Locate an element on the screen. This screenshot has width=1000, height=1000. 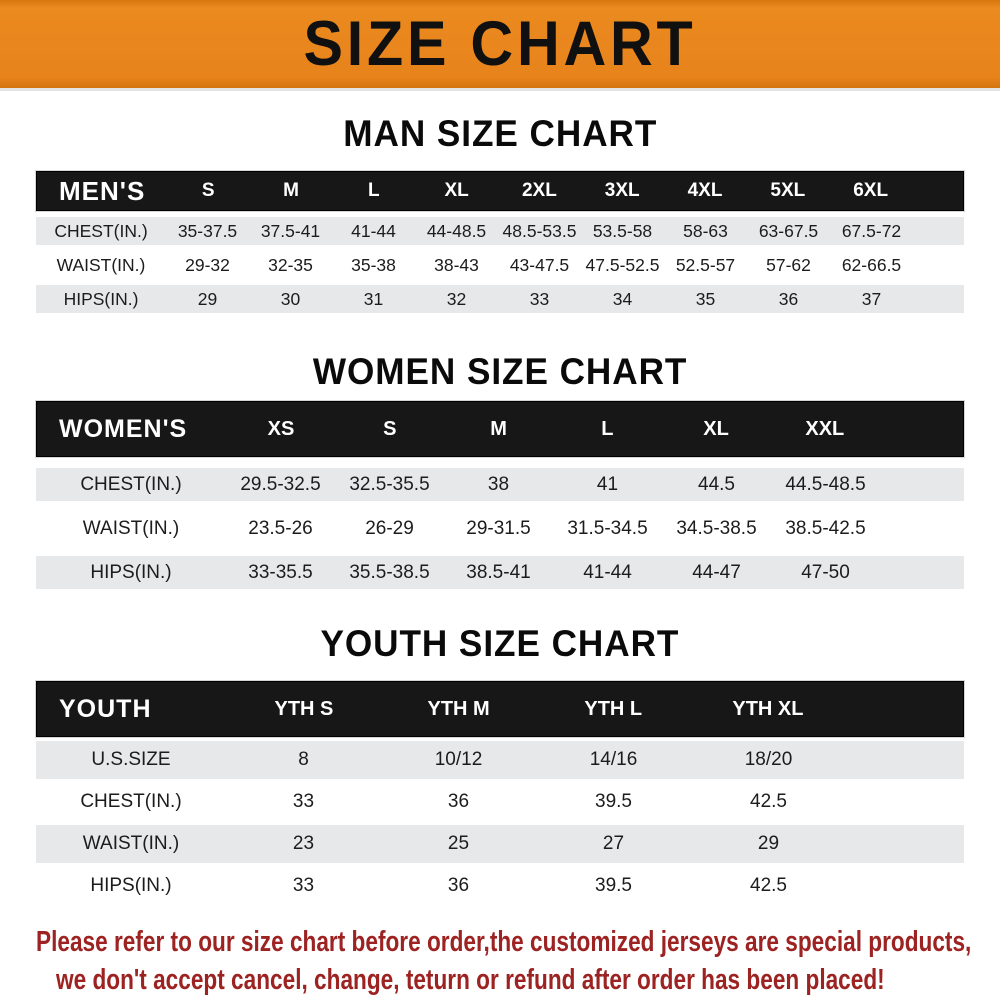
value-cell: 37 is located at coordinates (871, 298).